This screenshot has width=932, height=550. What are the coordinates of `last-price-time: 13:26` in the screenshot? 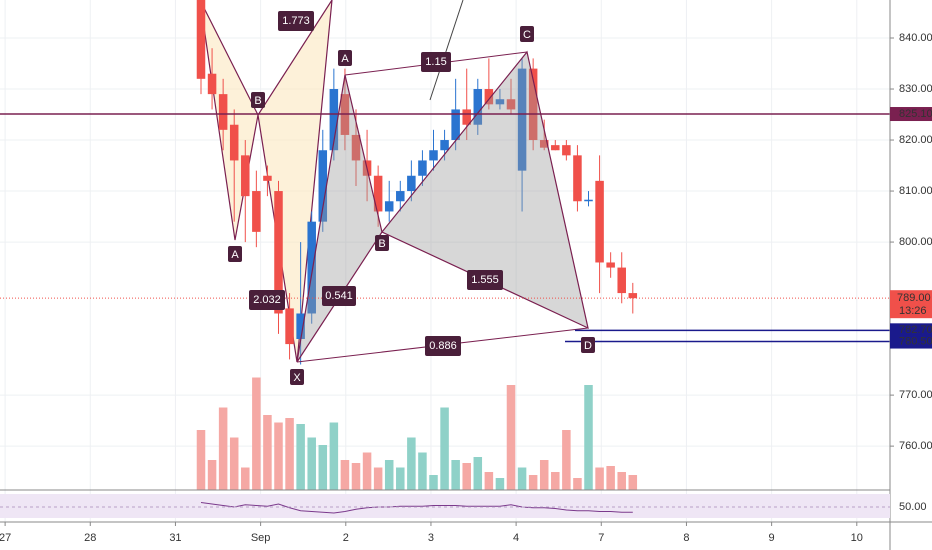 It's located at (913, 311).